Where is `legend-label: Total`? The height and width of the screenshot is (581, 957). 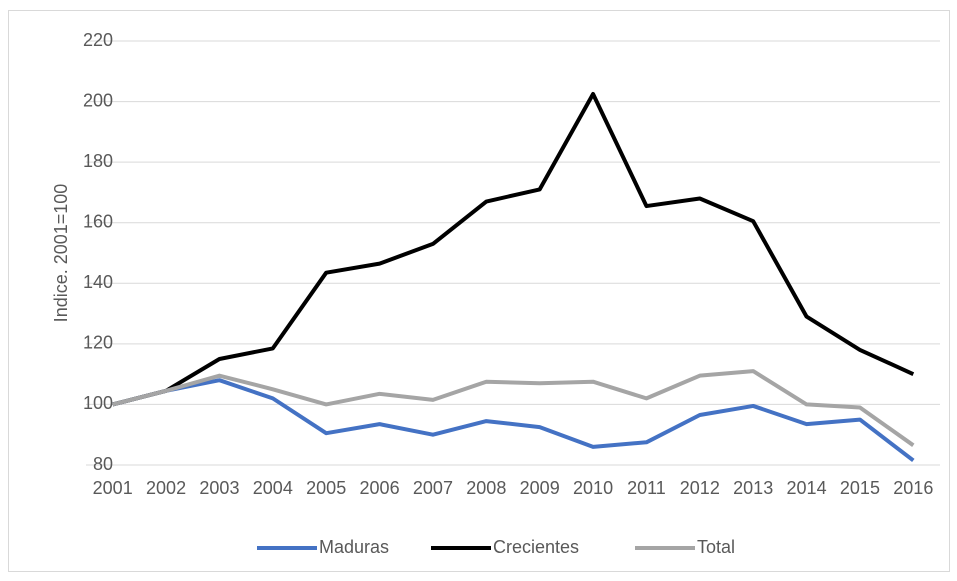
legend-label: Total is located at coordinates (716, 547).